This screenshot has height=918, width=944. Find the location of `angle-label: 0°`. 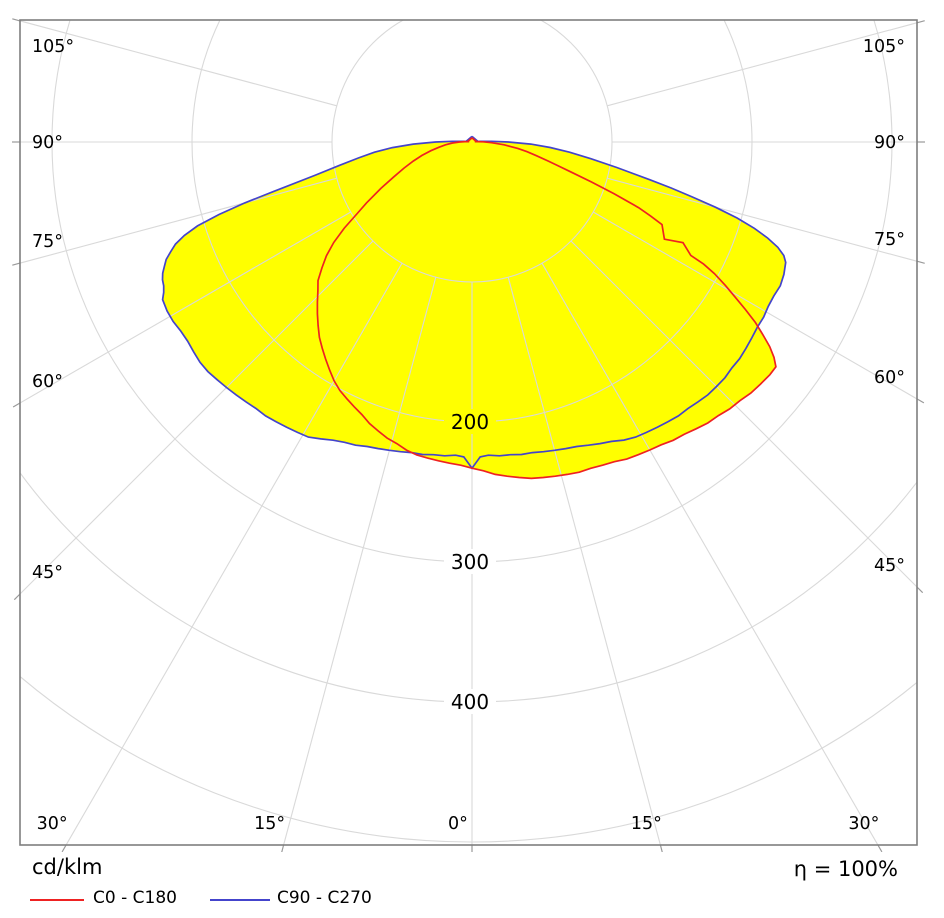

angle-label: 0° is located at coordinates (458, 824).